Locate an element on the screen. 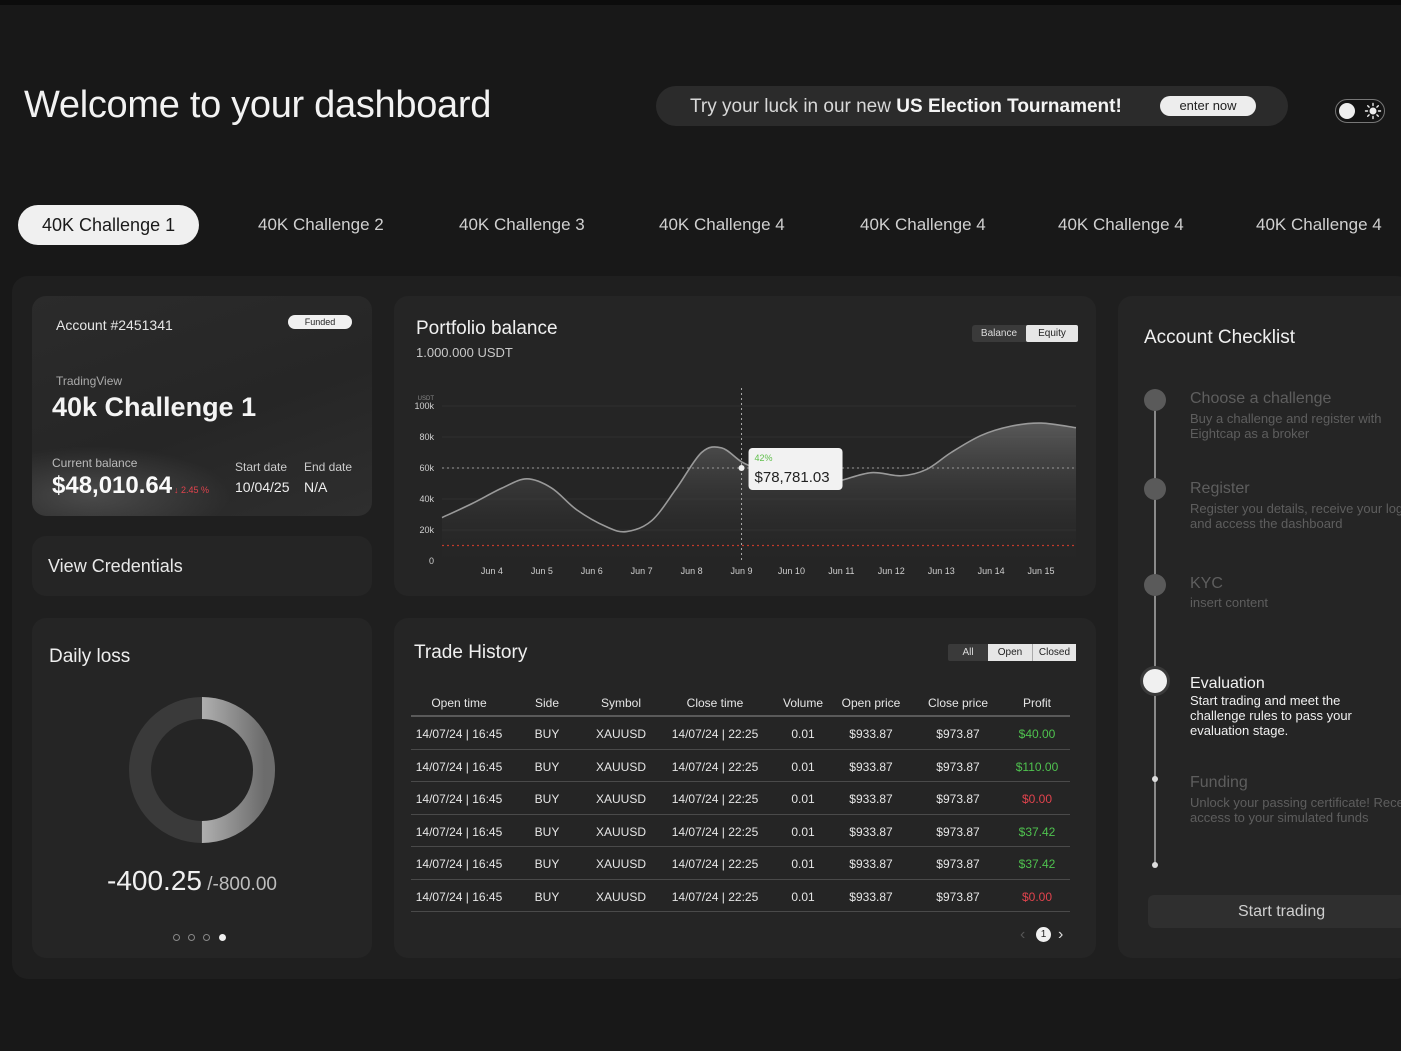 The width and height of the screenshot is (1401, 1051). daily-loss-max: /-800.00 is located at coordinates (239, 884).